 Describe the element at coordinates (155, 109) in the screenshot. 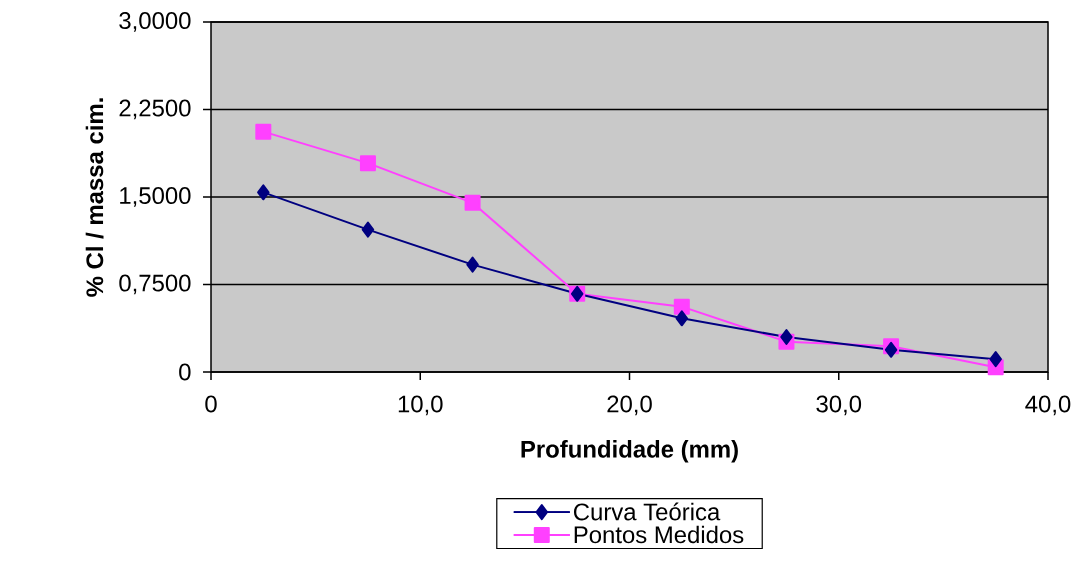

I see `y-tick-label: 2,2500` at that location.